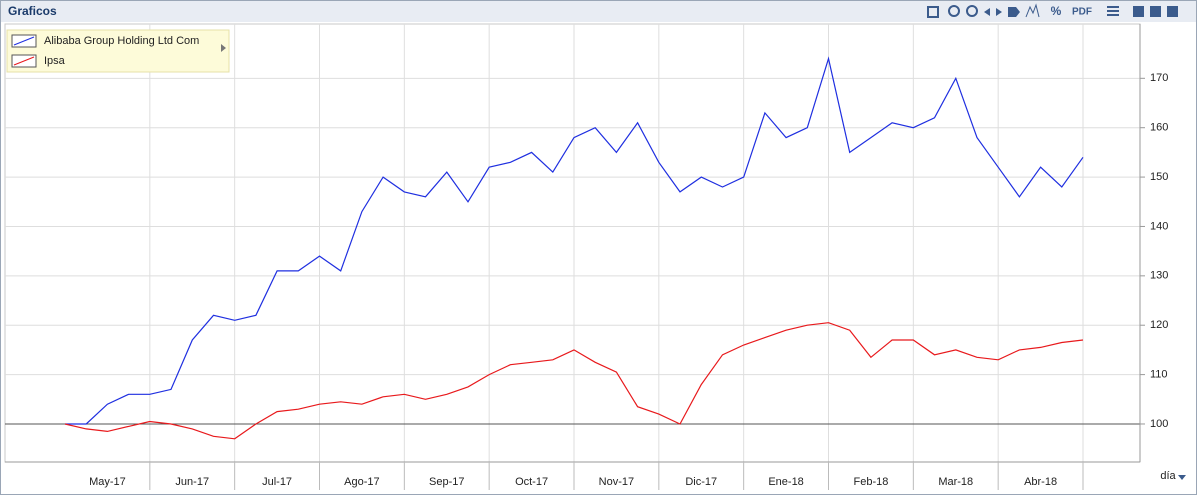 This screenshot has width=1197, height=495. I want to click on legend-box, so click(118, 51).